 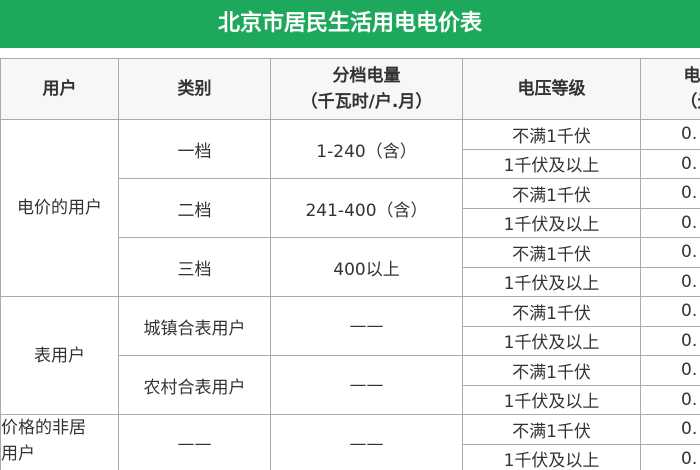 I want to click on table-row: 价格的非居 用户 —— —— 不满1千伏 0., so click(x=350, y=442).